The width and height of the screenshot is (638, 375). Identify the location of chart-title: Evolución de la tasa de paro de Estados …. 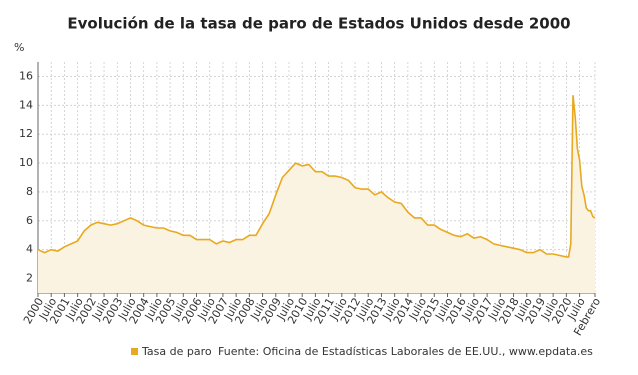
(318, 24).